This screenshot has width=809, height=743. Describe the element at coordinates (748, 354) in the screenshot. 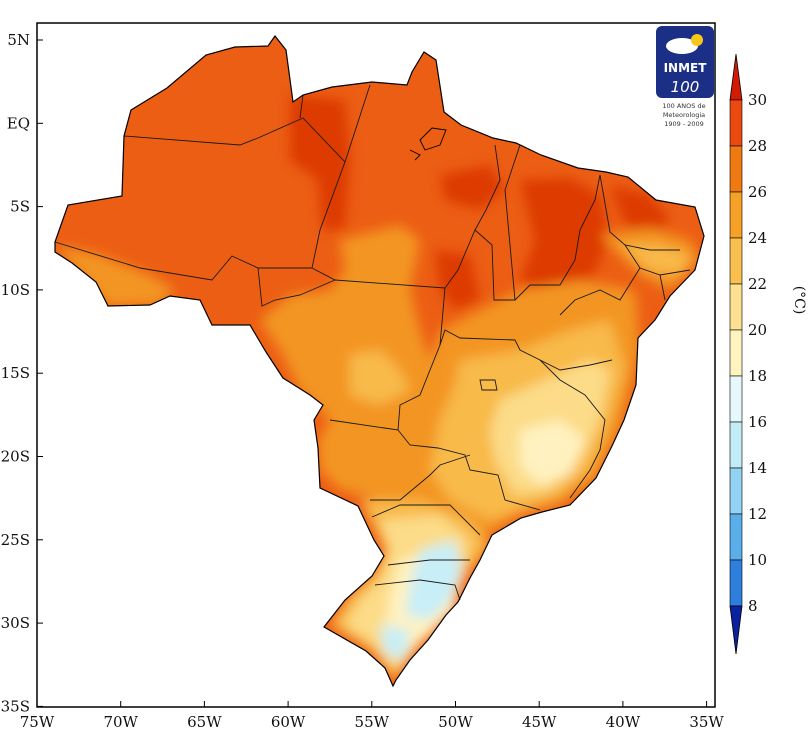

I see `colorbar: 30 28 26 24 22 20 18 16 14 12 10 8` at that location.